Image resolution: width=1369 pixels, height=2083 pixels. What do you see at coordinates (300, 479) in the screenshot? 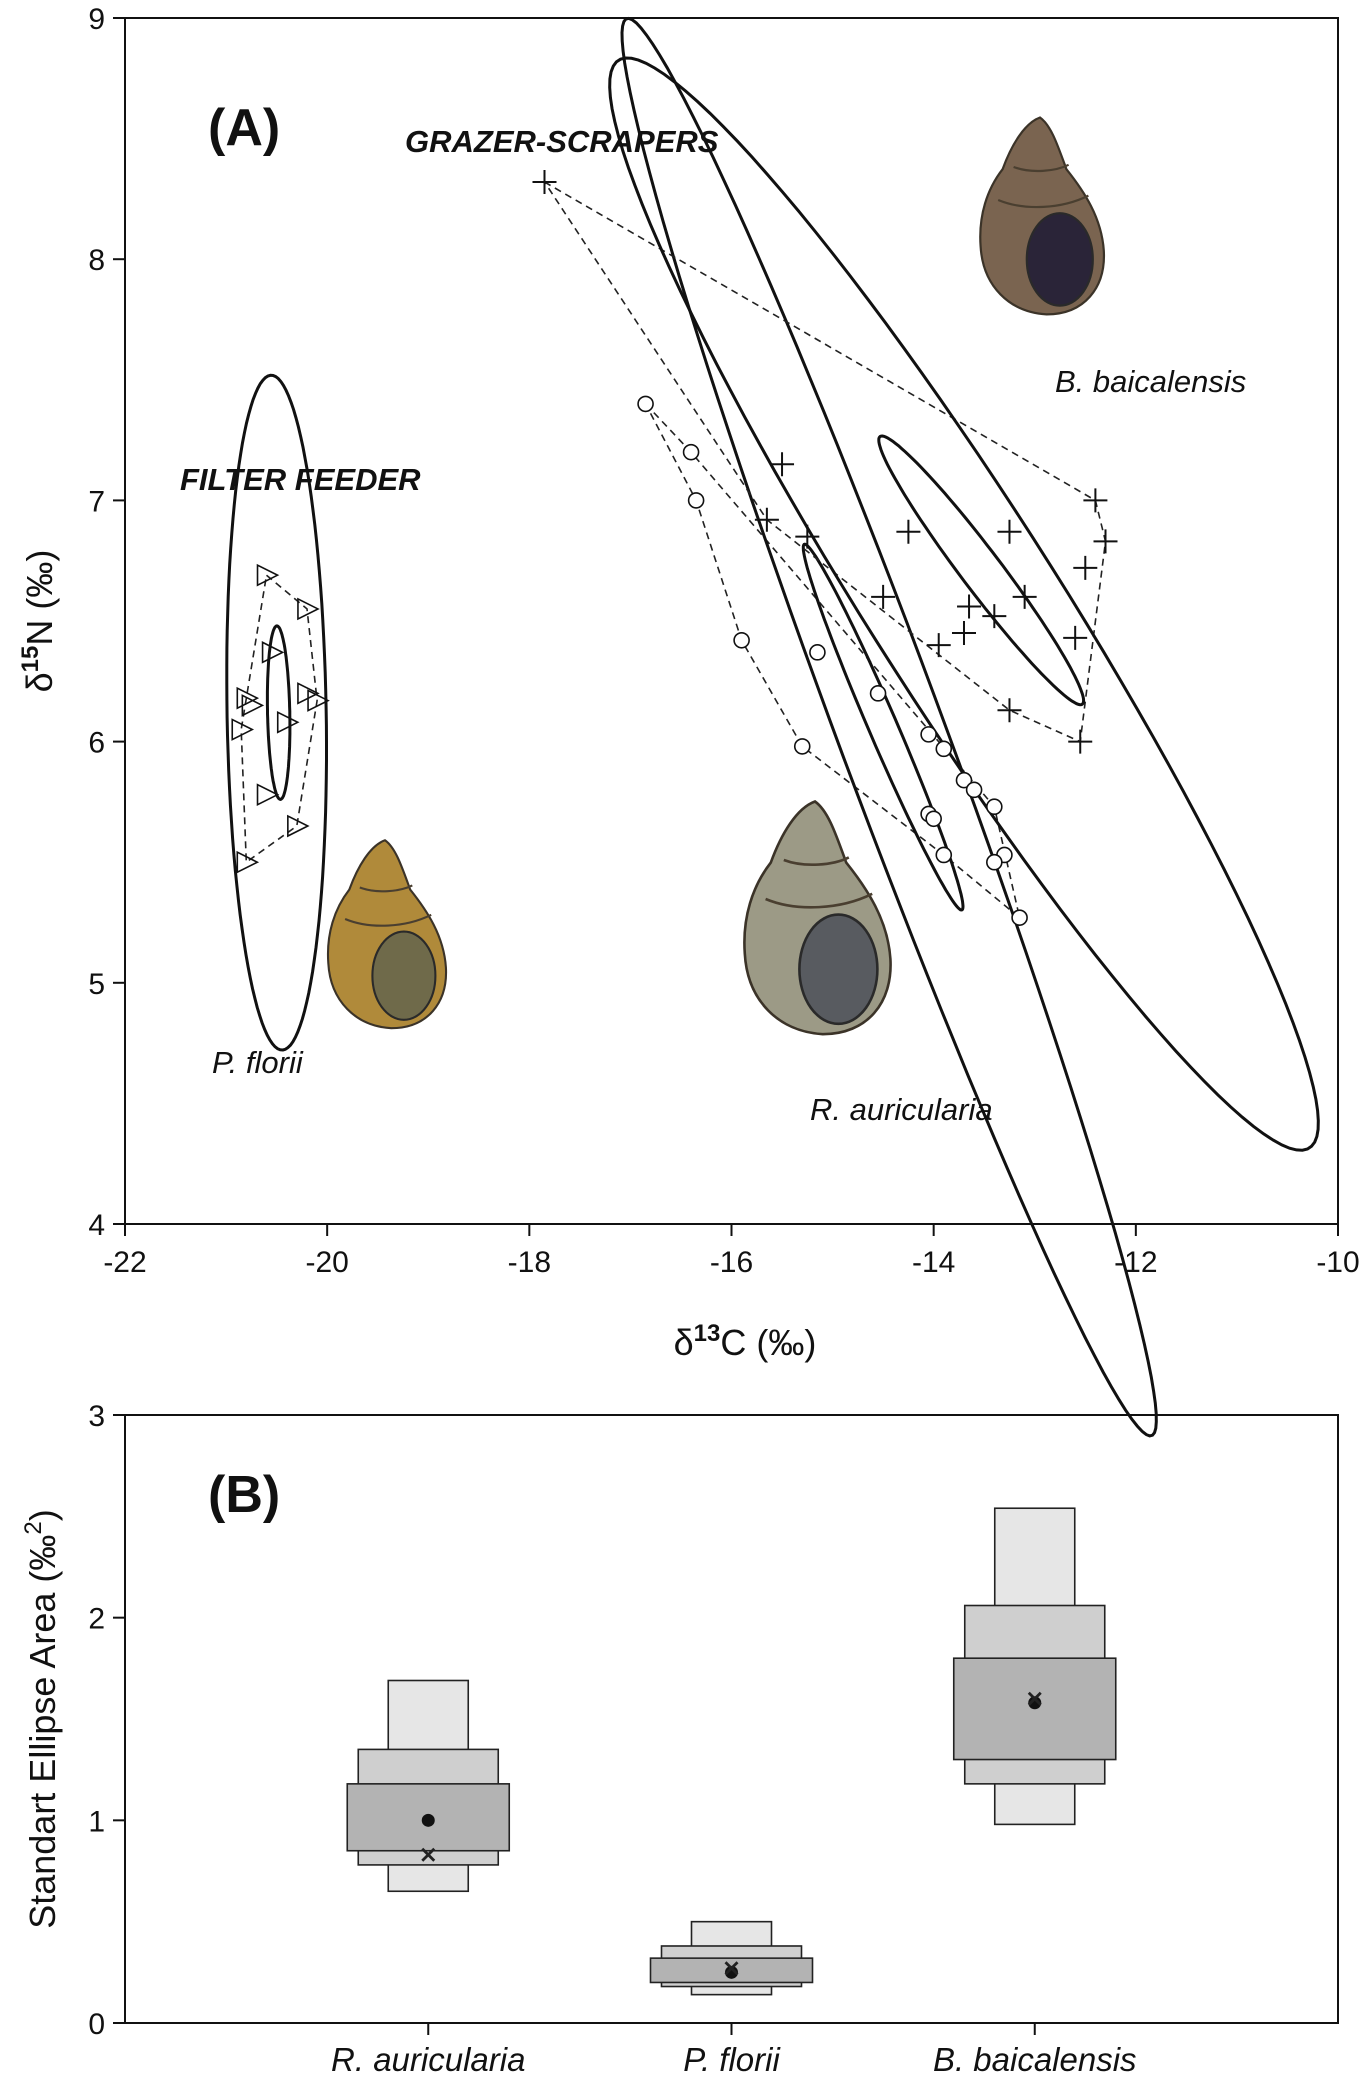
I see `filter-feeder-label: FILTER FEEDER` at bounding box center [300, 479].